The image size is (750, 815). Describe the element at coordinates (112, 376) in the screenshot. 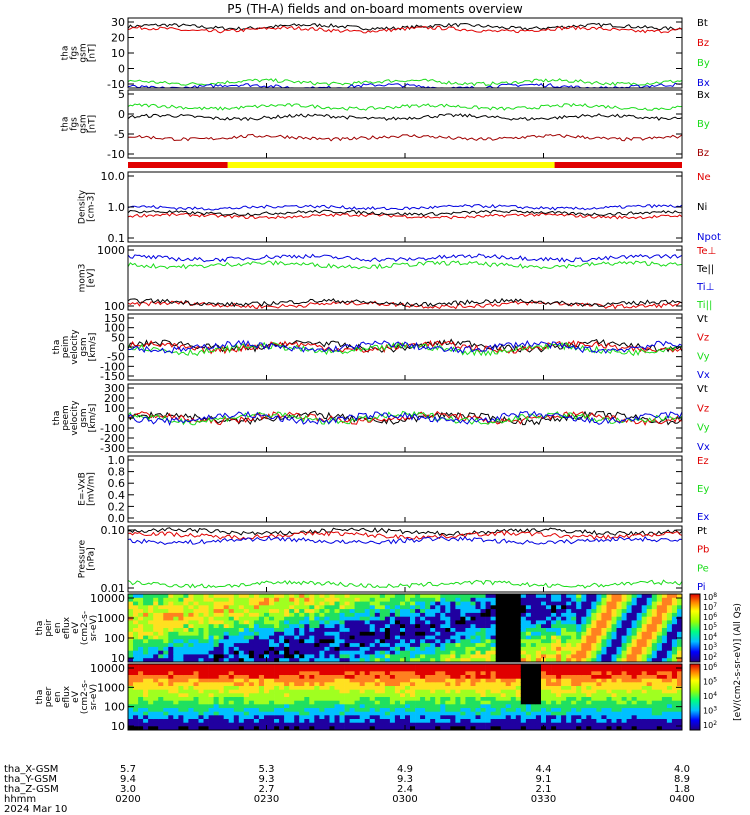

I see `y-tick-label: -150` at that location.